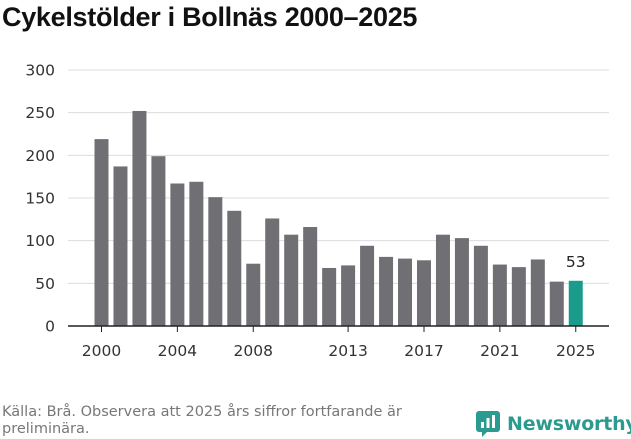  Describe the element at coordinates (480, 285) in the screenshot. I see `bar-2020` at that location.